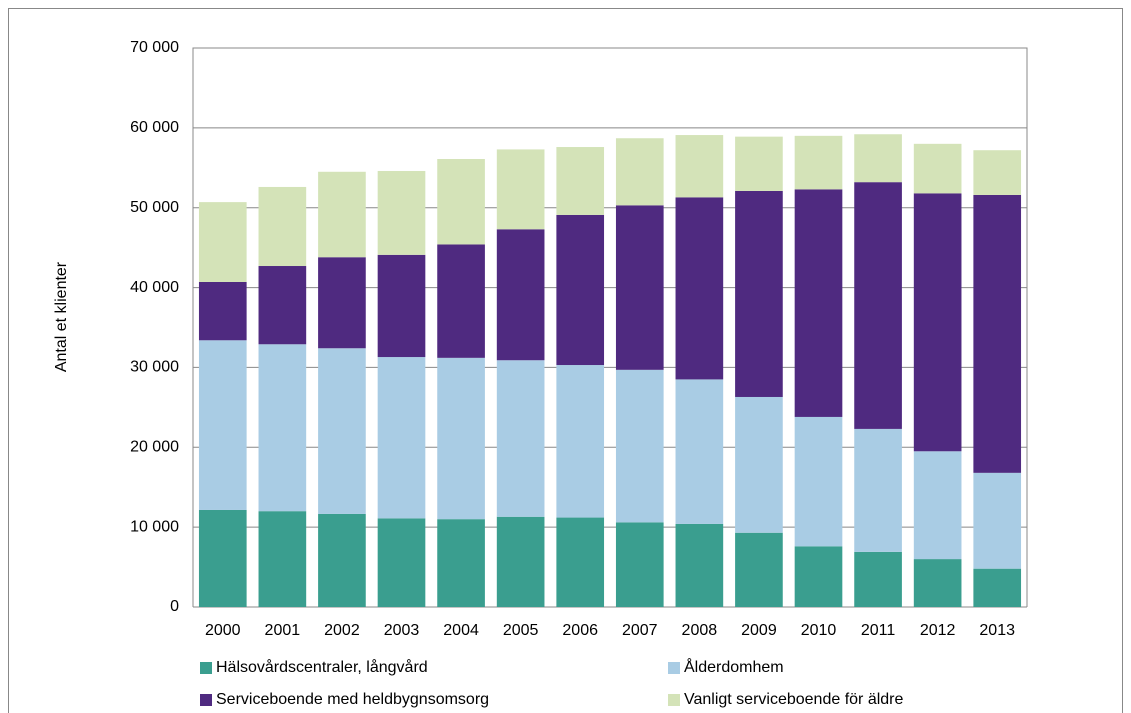 This screenshot has height=713, width=1131. Describe the element at coordinates (819, 630) in the screenshot. I see `x-tick-label: 2010` at that location.